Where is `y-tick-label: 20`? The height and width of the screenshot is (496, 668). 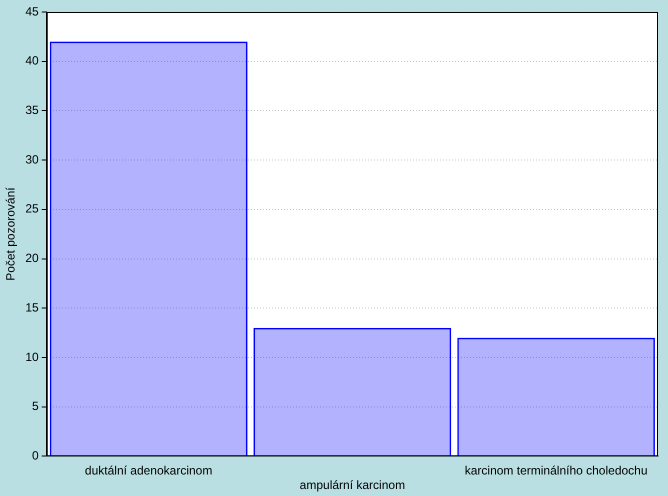 y-tick-label: 20 is located at coordinates (32, 258).